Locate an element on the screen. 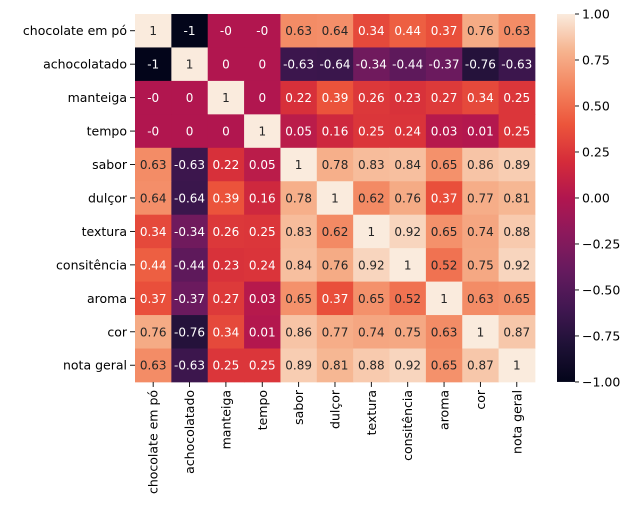  y-tick-label: sabor is located at coordinates (110, 164).